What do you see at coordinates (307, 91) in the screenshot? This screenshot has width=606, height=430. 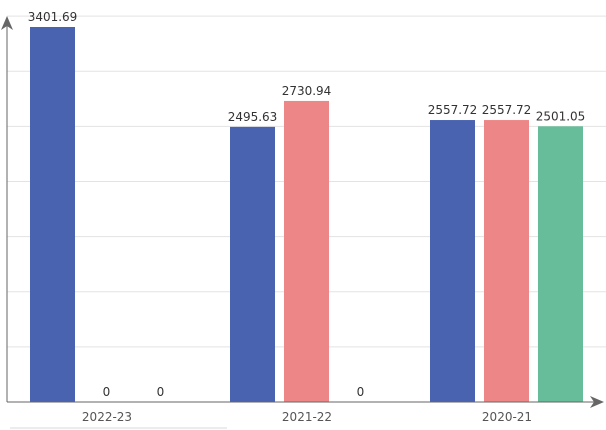 I see `data-label: 2730.94` at bounding box center [307, 91].